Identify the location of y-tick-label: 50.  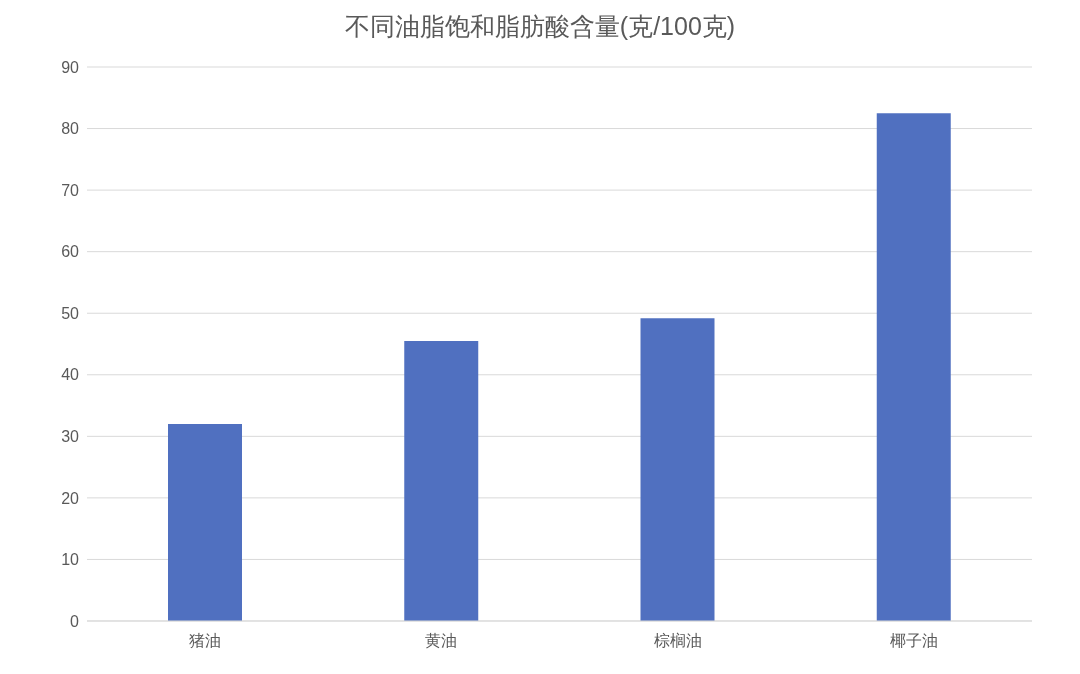
(70, 313).